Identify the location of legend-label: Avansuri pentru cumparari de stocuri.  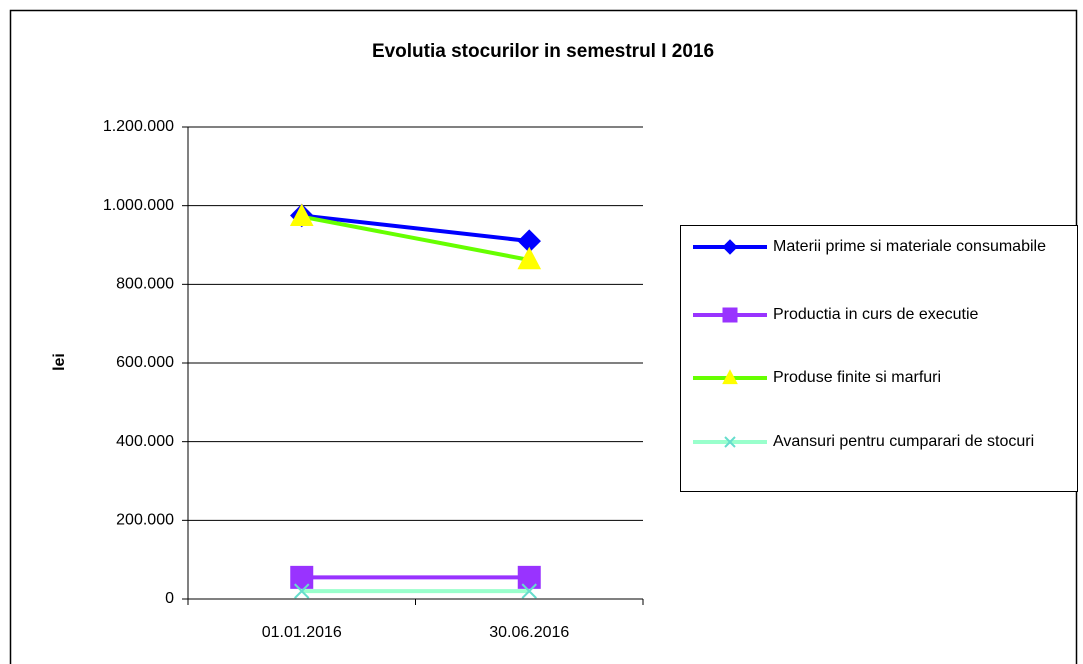
(903, 441).